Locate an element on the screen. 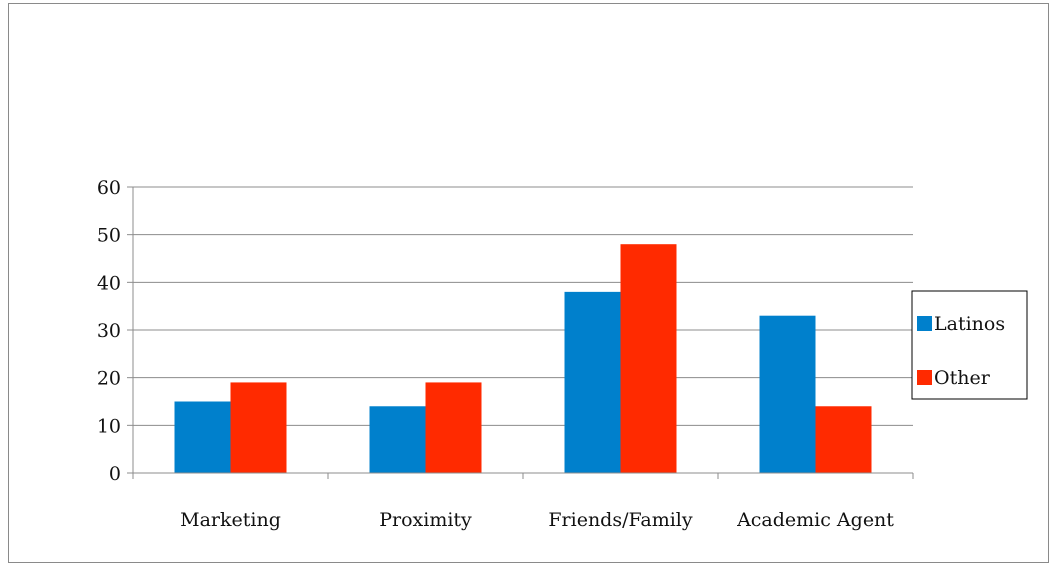  bar-latinos-proximity is located at coordinates (397, 439).